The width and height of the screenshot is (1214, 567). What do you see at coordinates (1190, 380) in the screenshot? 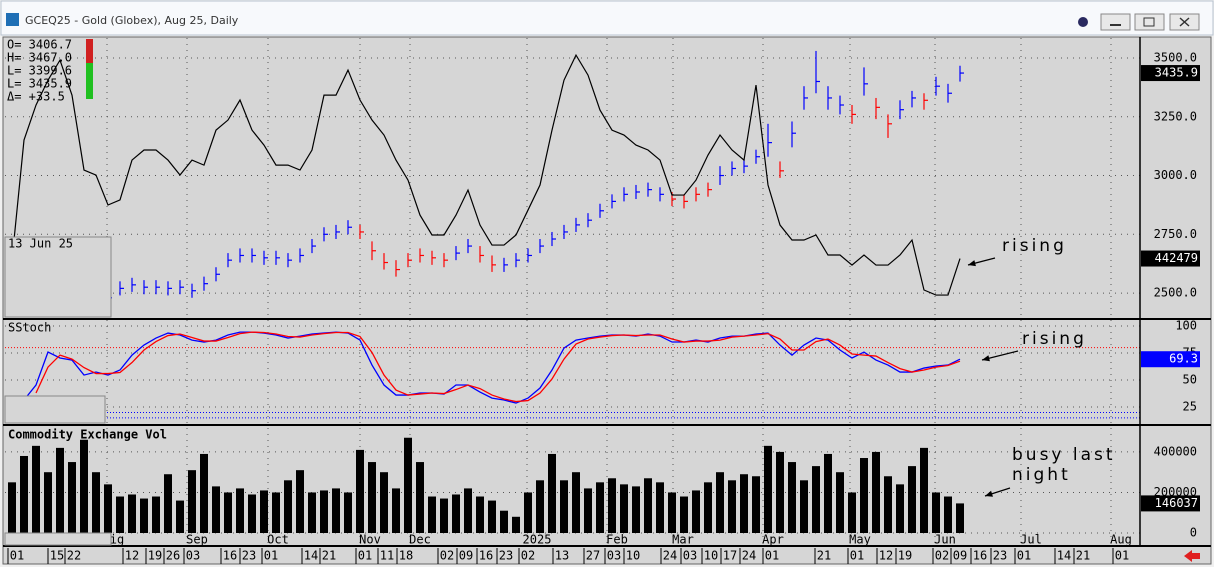
I see `y-tick-label: 50` at bounding box center [1190, 380].